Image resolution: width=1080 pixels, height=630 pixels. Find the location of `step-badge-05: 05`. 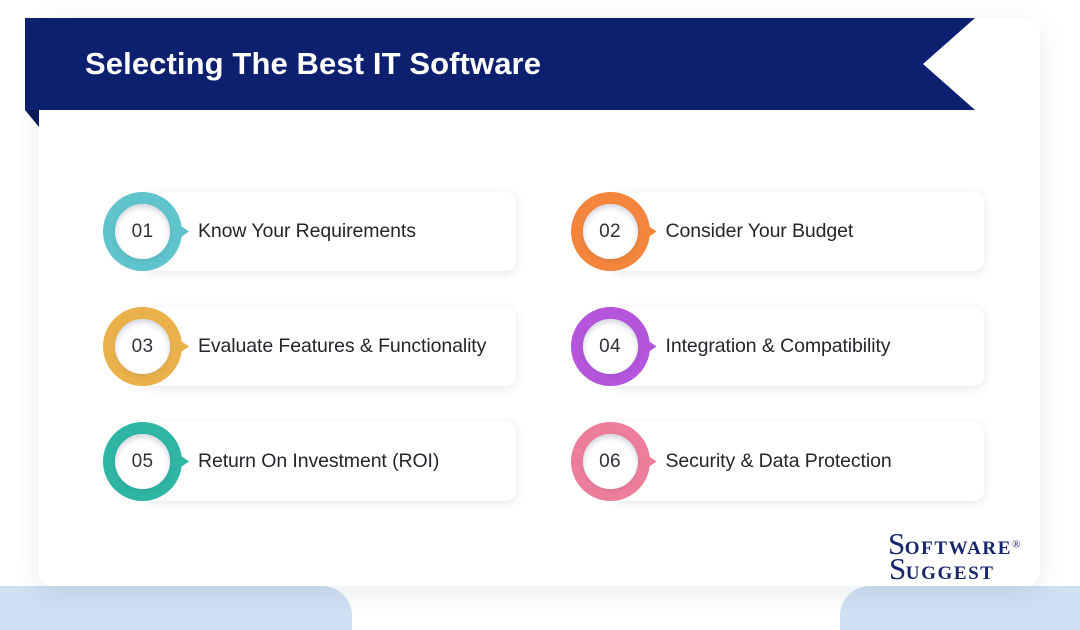

step-badge-05: 05 is located at coordinates (146, 461).